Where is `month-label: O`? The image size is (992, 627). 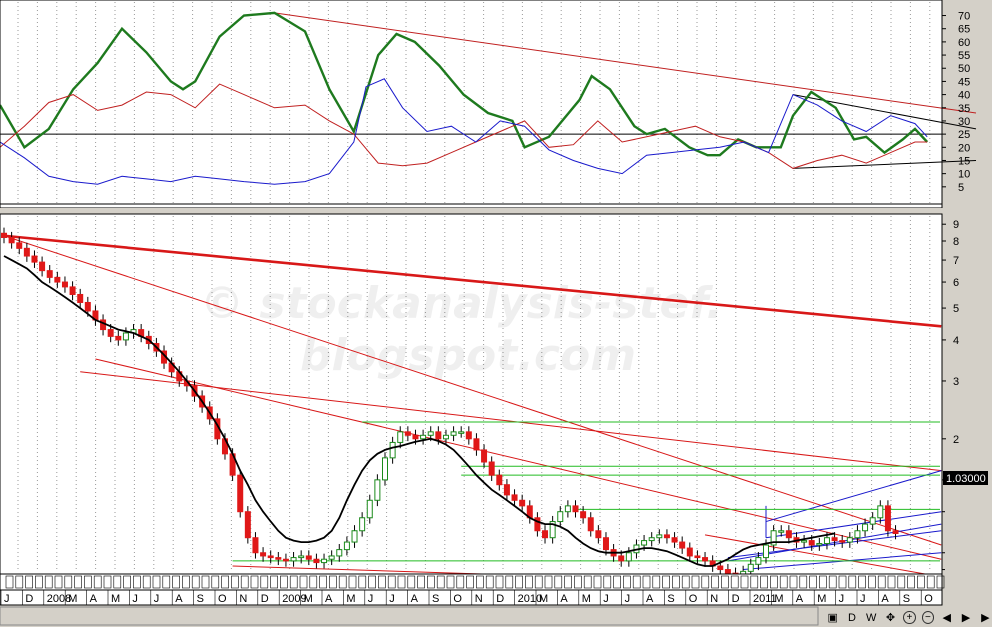
month-label: O is located at coordinates (693, 599).